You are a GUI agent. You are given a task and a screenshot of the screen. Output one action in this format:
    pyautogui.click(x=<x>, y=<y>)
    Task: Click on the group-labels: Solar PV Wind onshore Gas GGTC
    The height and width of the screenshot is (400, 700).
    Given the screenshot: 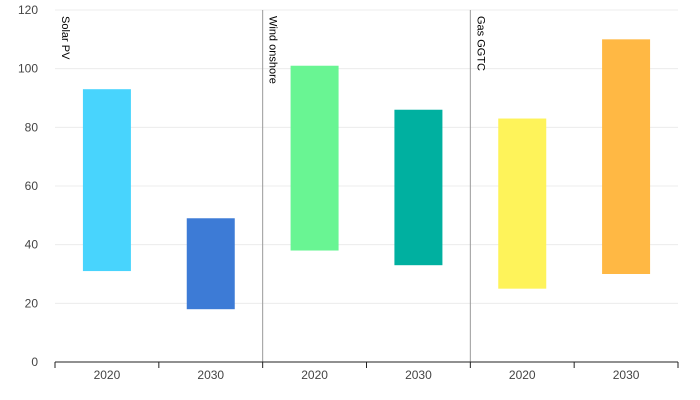 What is the action you would take?
    pyautogui.click(x=272, y=50)
    